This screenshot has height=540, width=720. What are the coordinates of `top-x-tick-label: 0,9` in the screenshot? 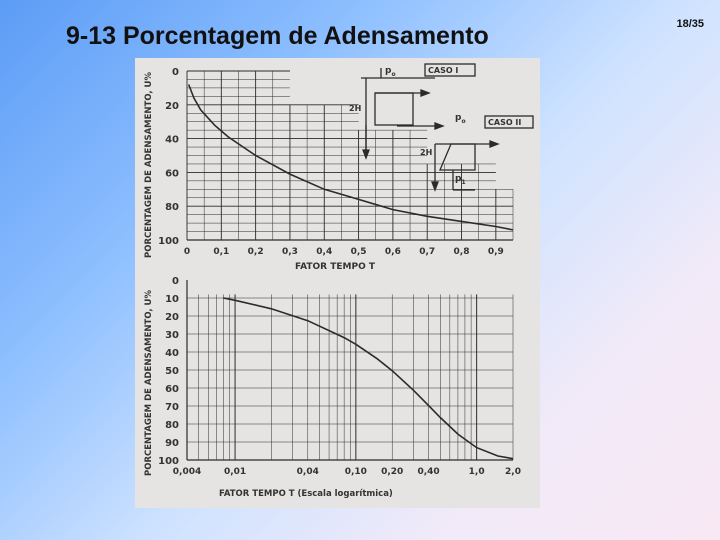 It's located at (496, 252).